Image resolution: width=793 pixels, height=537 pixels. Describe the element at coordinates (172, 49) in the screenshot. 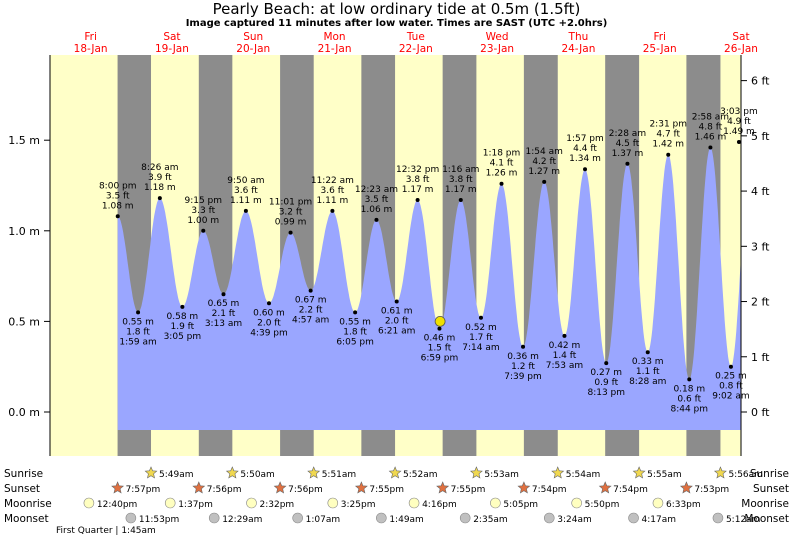

I see `day-date: 19-Jan` at that location.